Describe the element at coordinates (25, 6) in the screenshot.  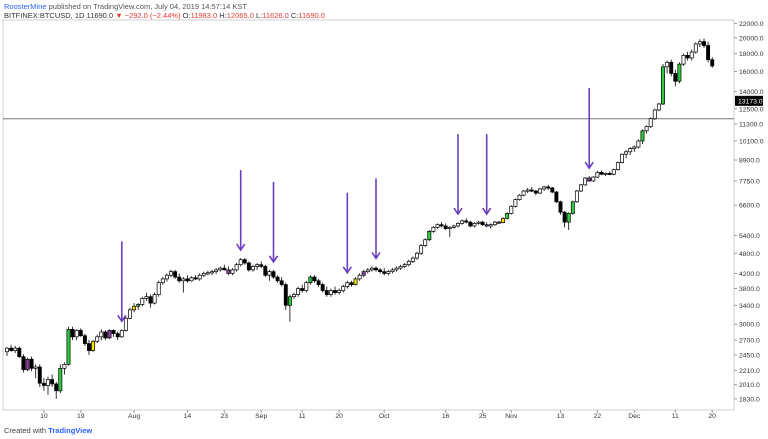
I see `author-link: RoosterMine` at that location.